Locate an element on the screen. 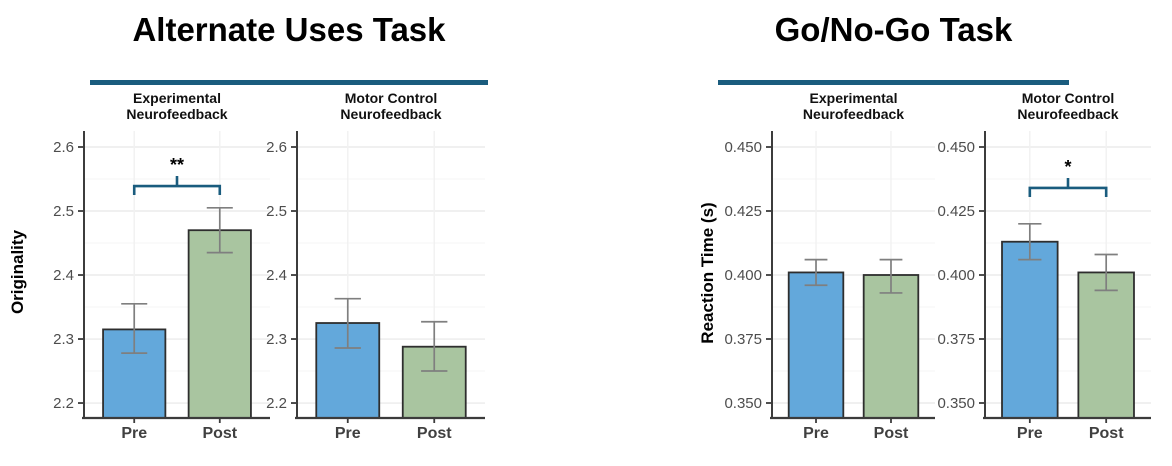  significance-label: ** is located at coordinates (177, 165).